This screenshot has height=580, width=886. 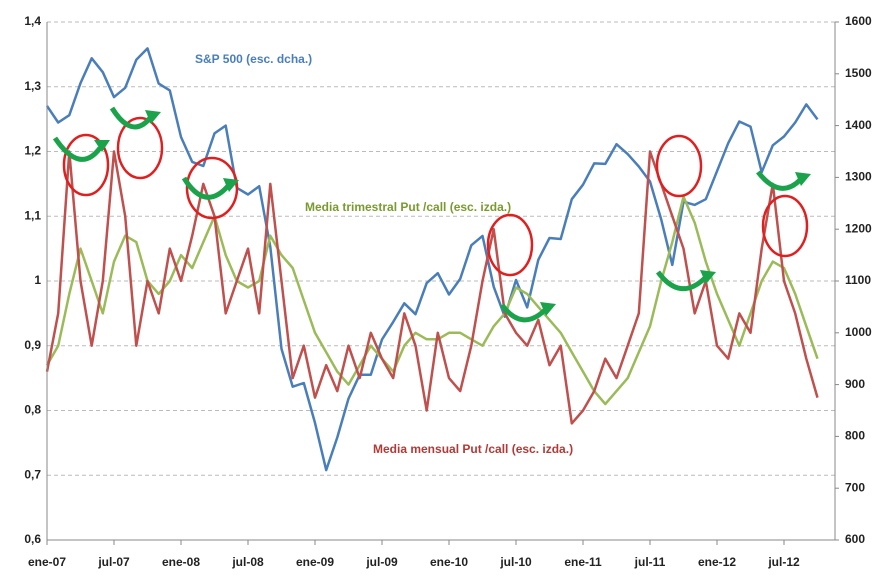 I want to click on x-tick-label: jul-10, so click(x=515, y=562).